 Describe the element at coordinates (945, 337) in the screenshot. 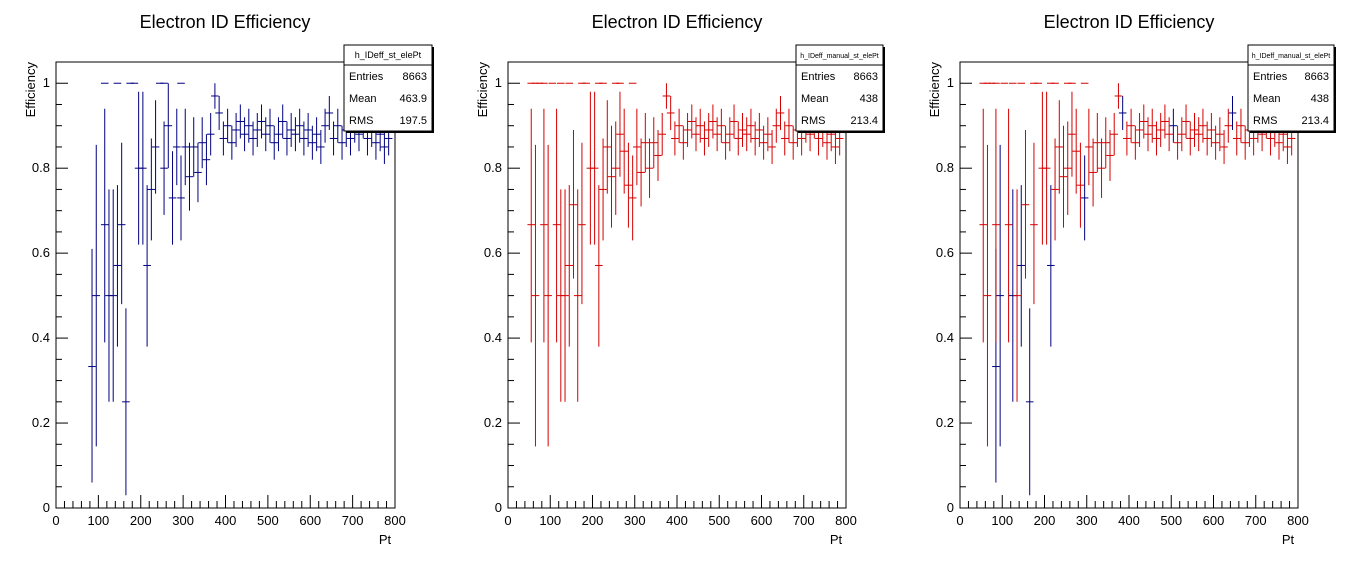

I see `y-tick-label: 0.4` at that location.